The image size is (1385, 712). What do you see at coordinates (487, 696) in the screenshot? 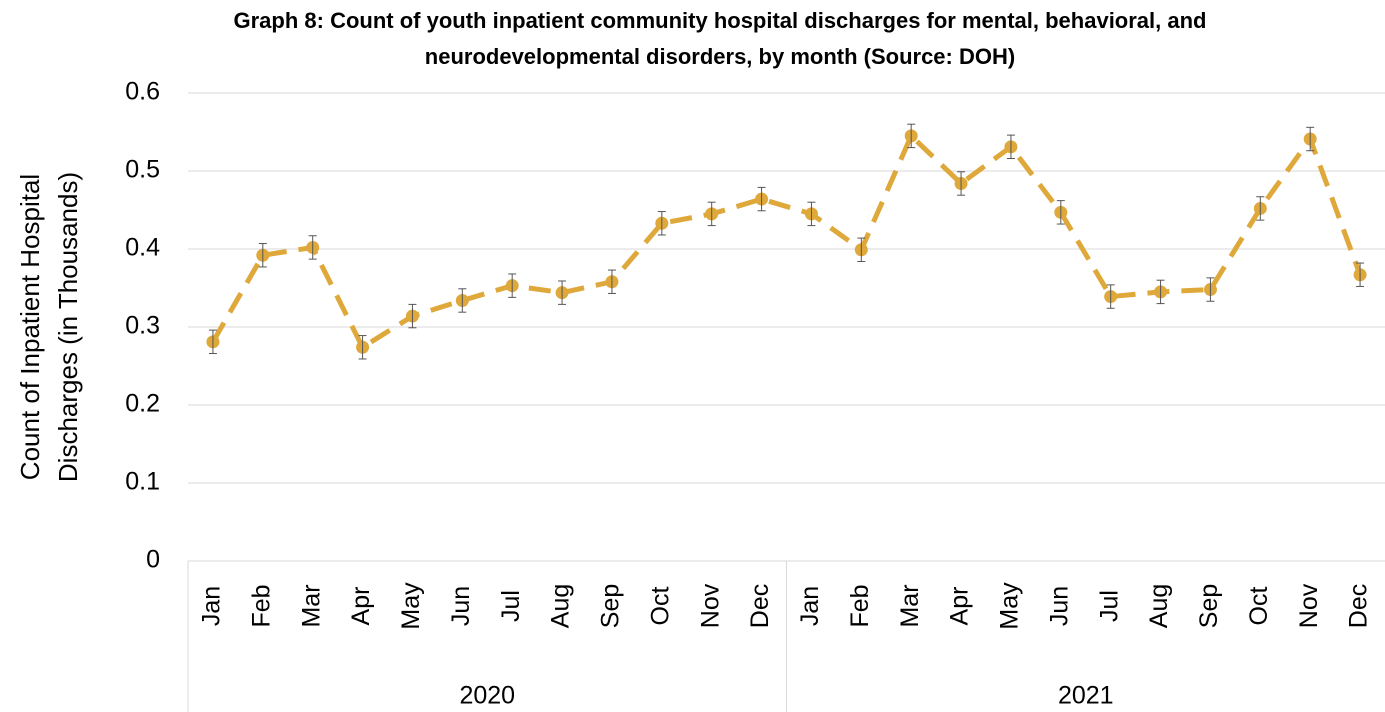
I see `x-group-label: 2020` at bounding box center [487, 696].